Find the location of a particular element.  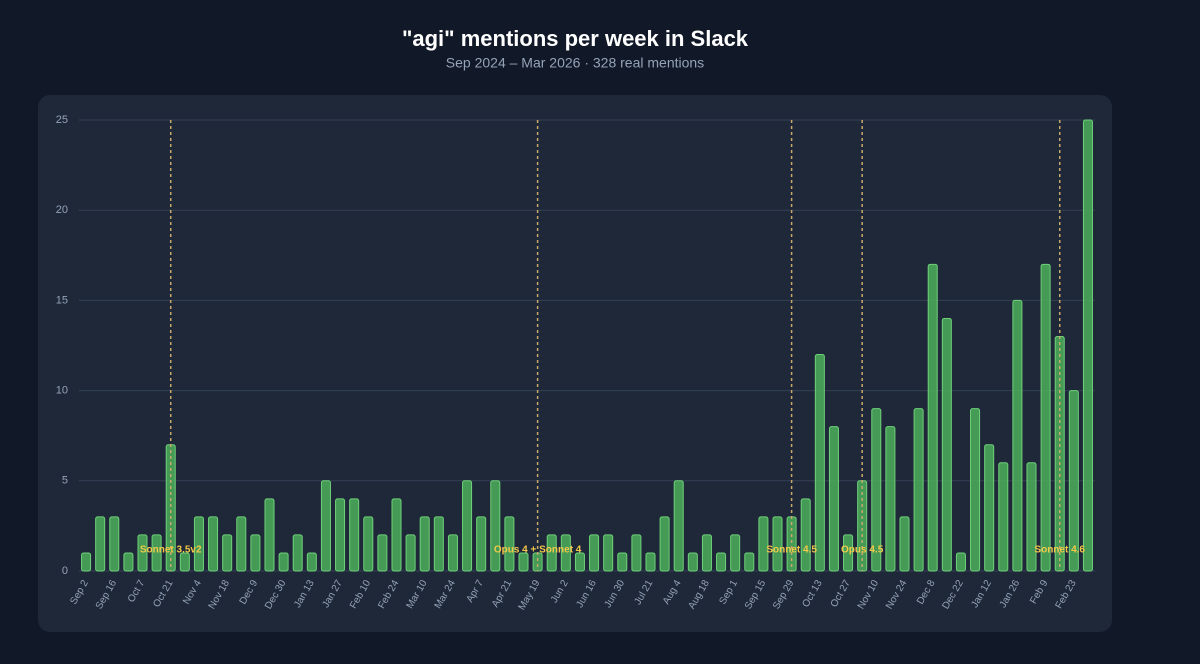

y-tick-label: 0 is located at coordinates (65, 571).